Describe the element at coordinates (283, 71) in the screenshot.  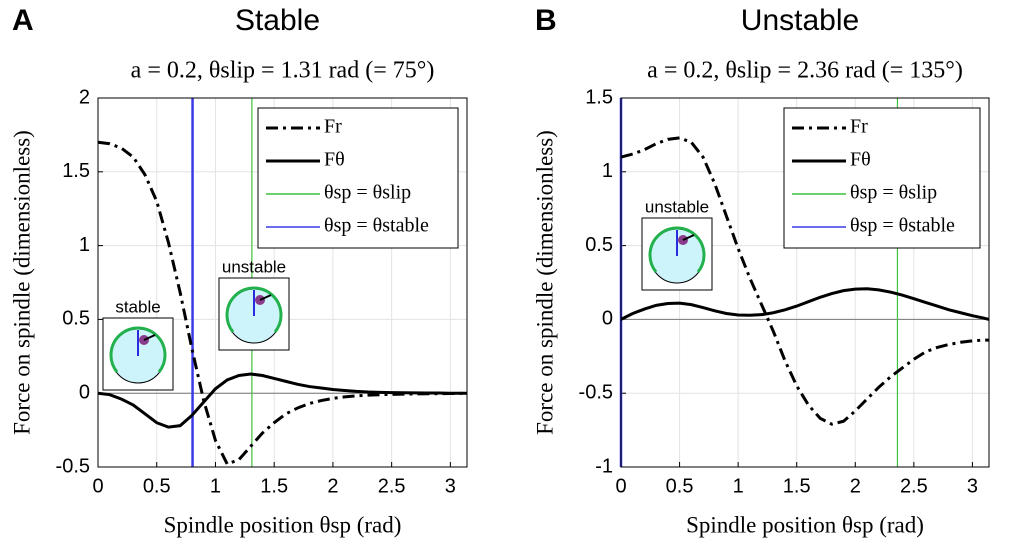
I see `chart-subtitle: a = 0.2, θslip = 1.31 rad (= 75°)` at that location.